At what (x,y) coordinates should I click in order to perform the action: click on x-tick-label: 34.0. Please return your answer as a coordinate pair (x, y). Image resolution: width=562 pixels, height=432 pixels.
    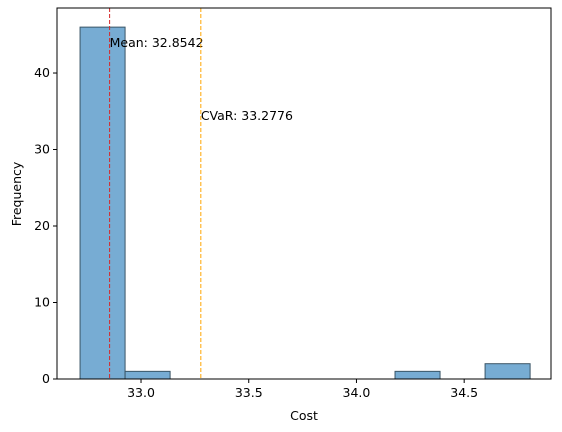
    Looking at the image, I should click on (357, 392).